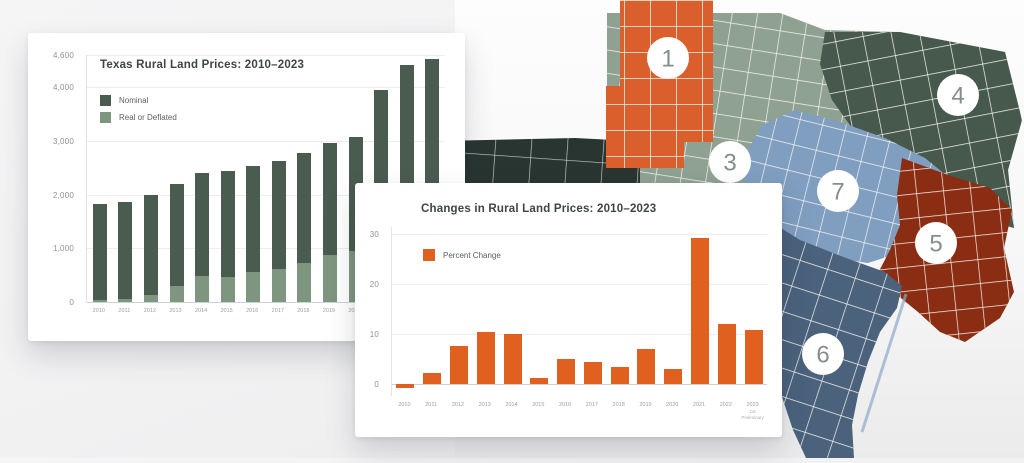  What do you see at coordinates (63, 249) in the screenshot?
I see `y-tick-label: 1,000` at bounding box center [63, 249].